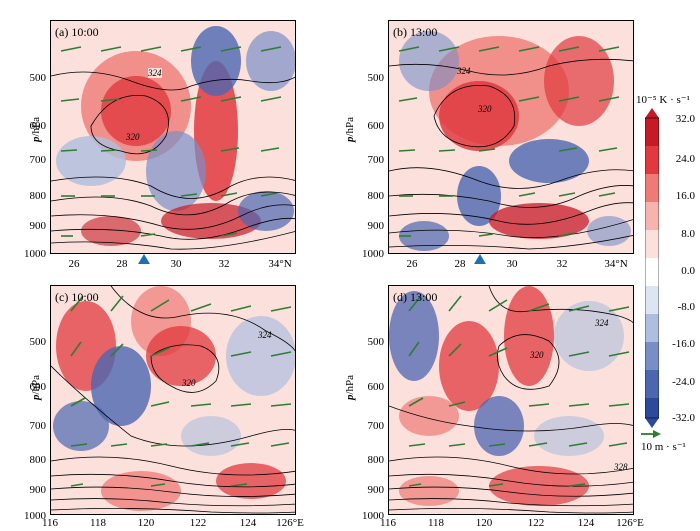 This screenshot has height=531, width=700. I want to click on colorbar-tick: 24.0, so click(685, 159).